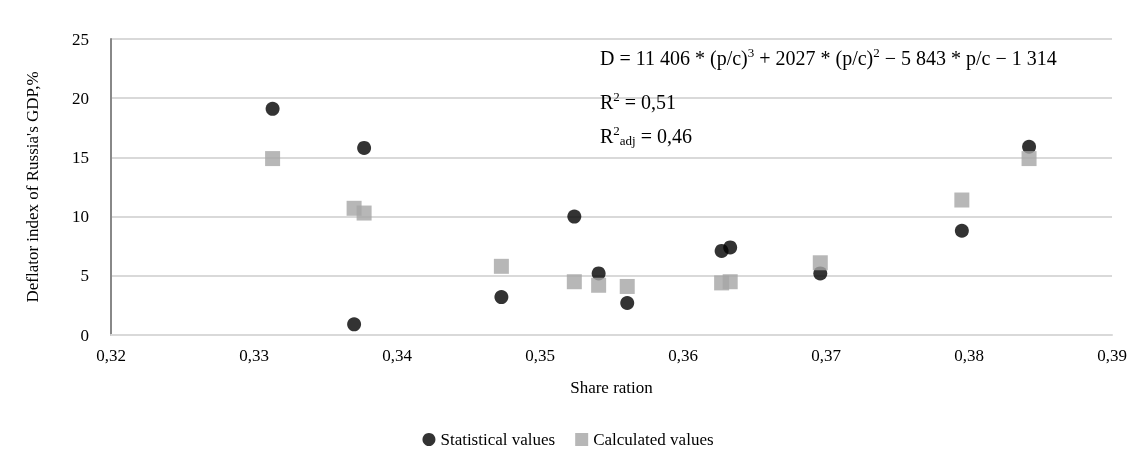  Describe the element at coordinates (498, 439) in the screenshot. I see `legend-label: Statistical values` at that location.